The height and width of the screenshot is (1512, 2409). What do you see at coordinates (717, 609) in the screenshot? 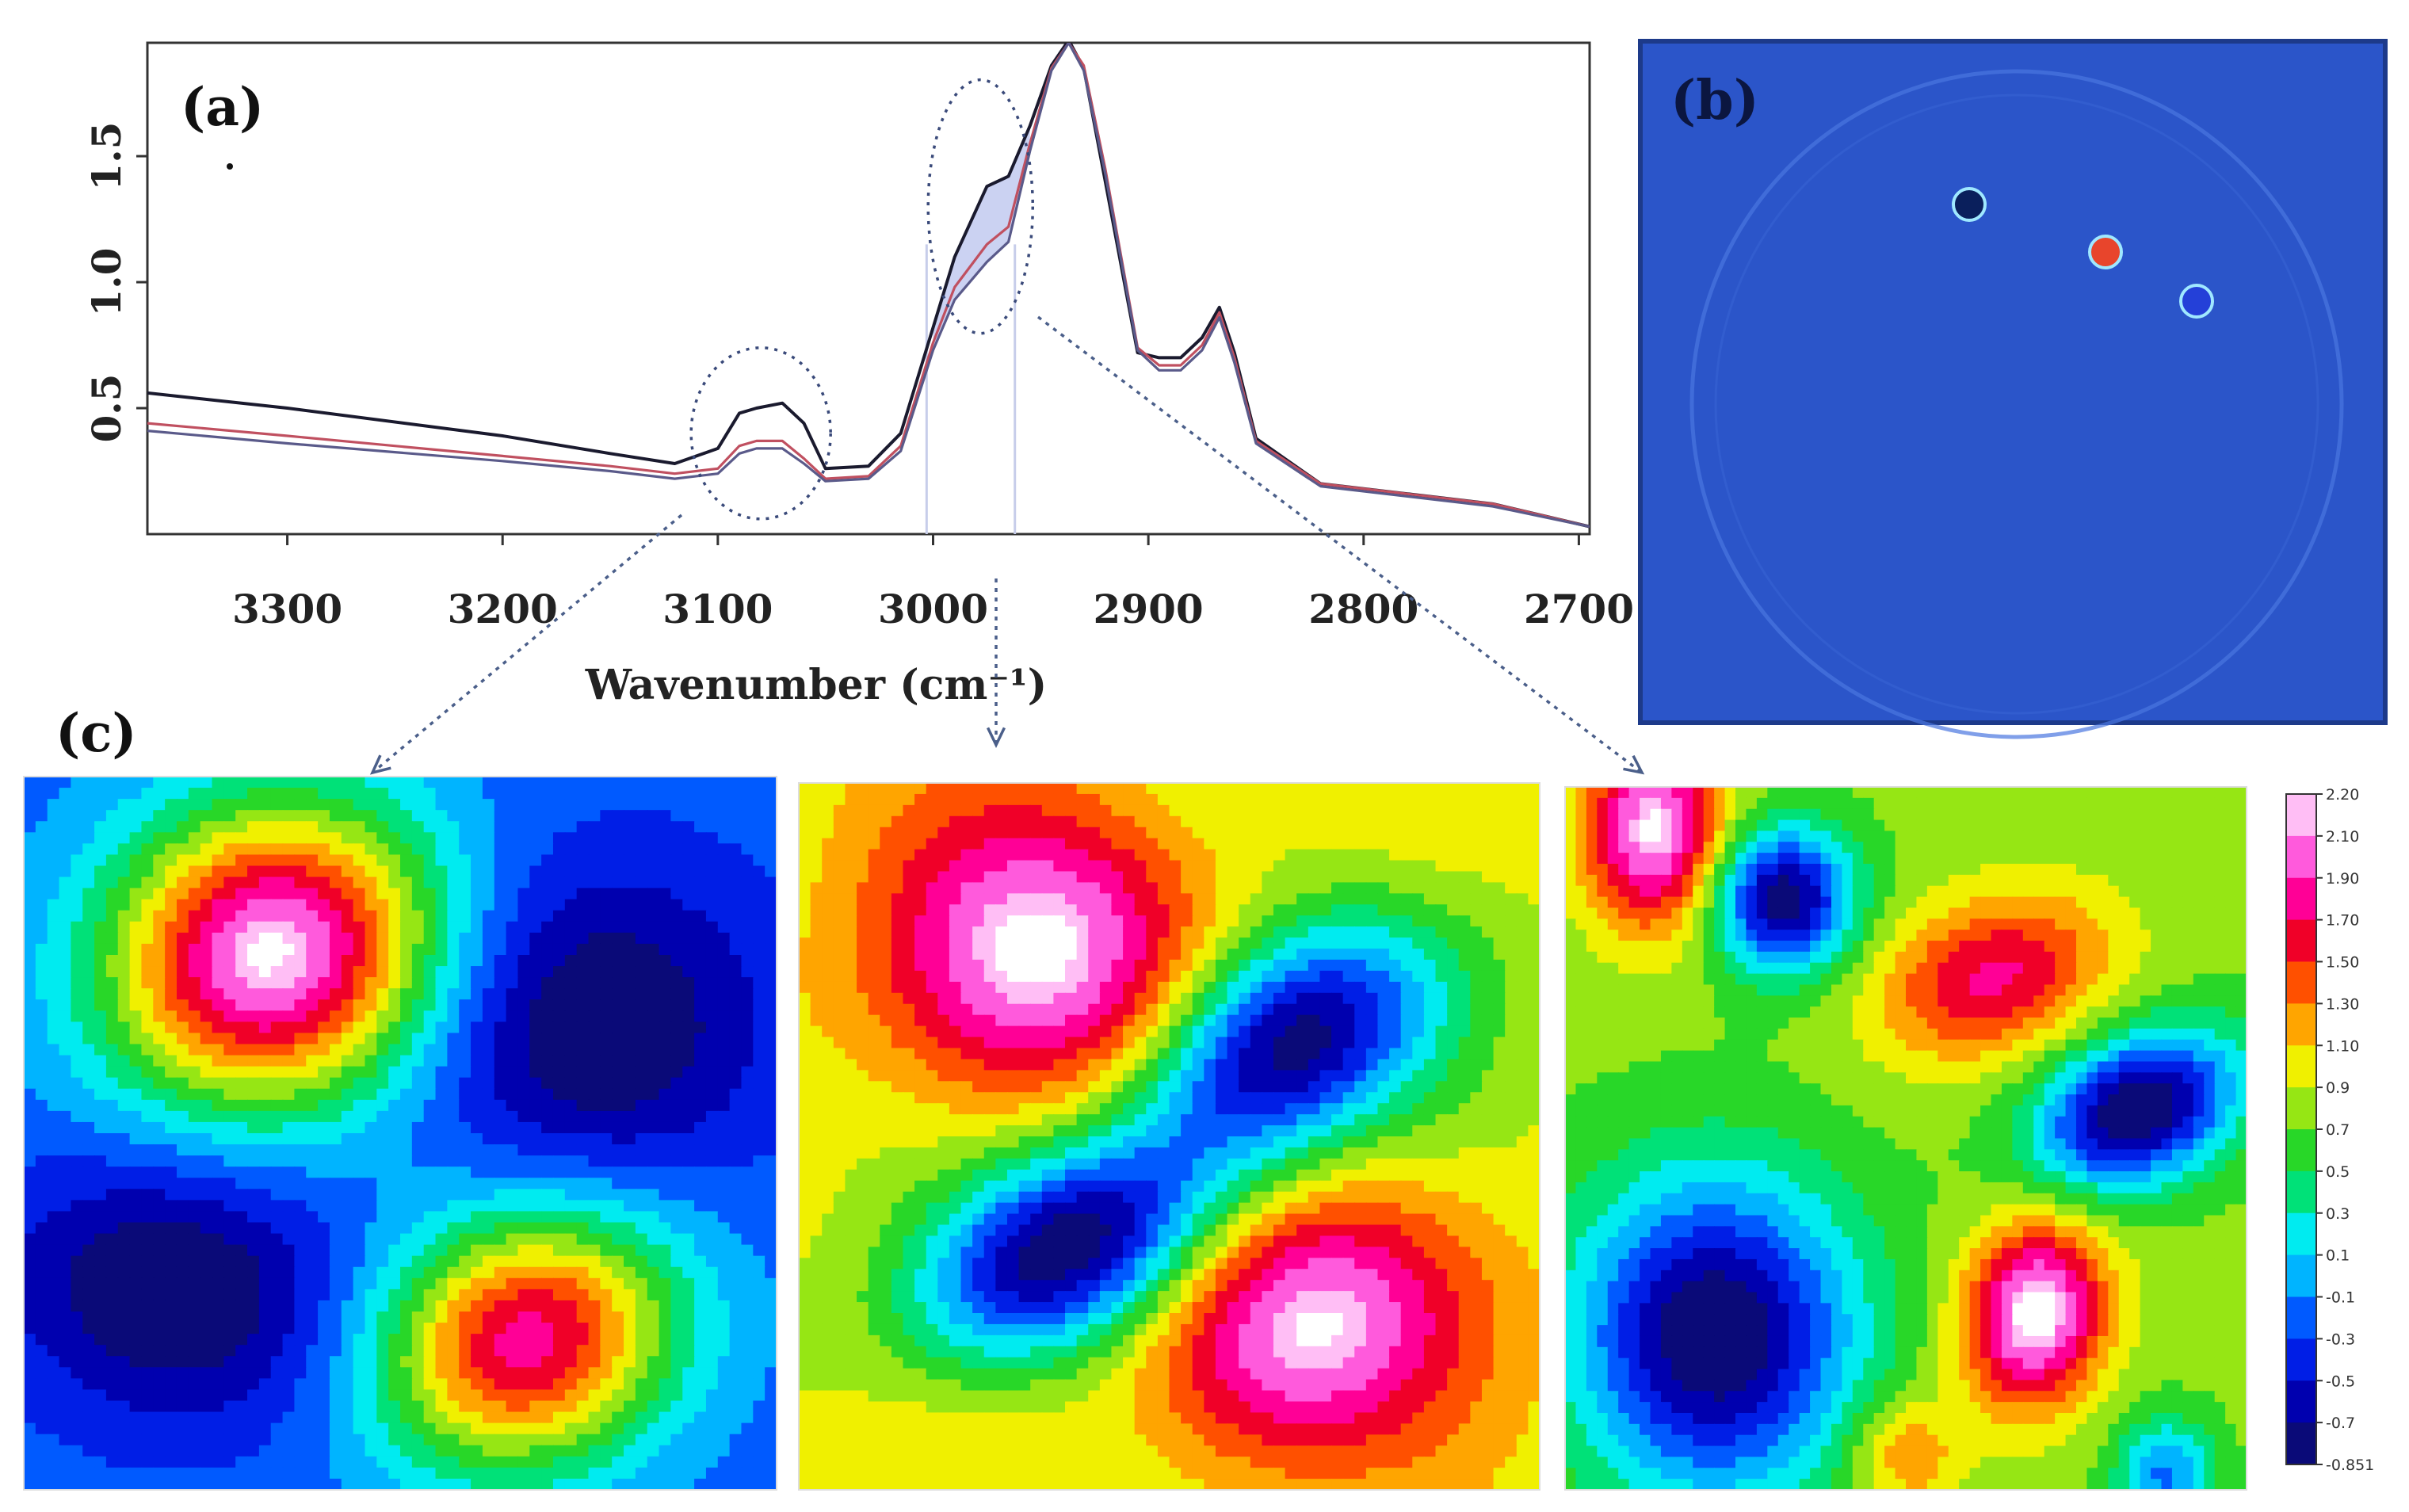
I see `x-tick-label: 3100` at bounding box center [717, 609].